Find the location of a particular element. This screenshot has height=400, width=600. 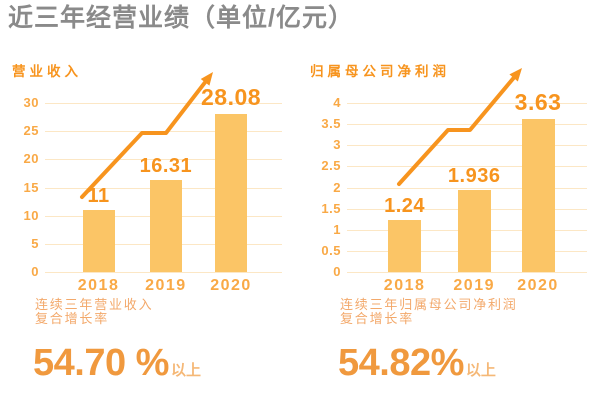

y-axis-tick: 3 is located at coordinates (337, 145).